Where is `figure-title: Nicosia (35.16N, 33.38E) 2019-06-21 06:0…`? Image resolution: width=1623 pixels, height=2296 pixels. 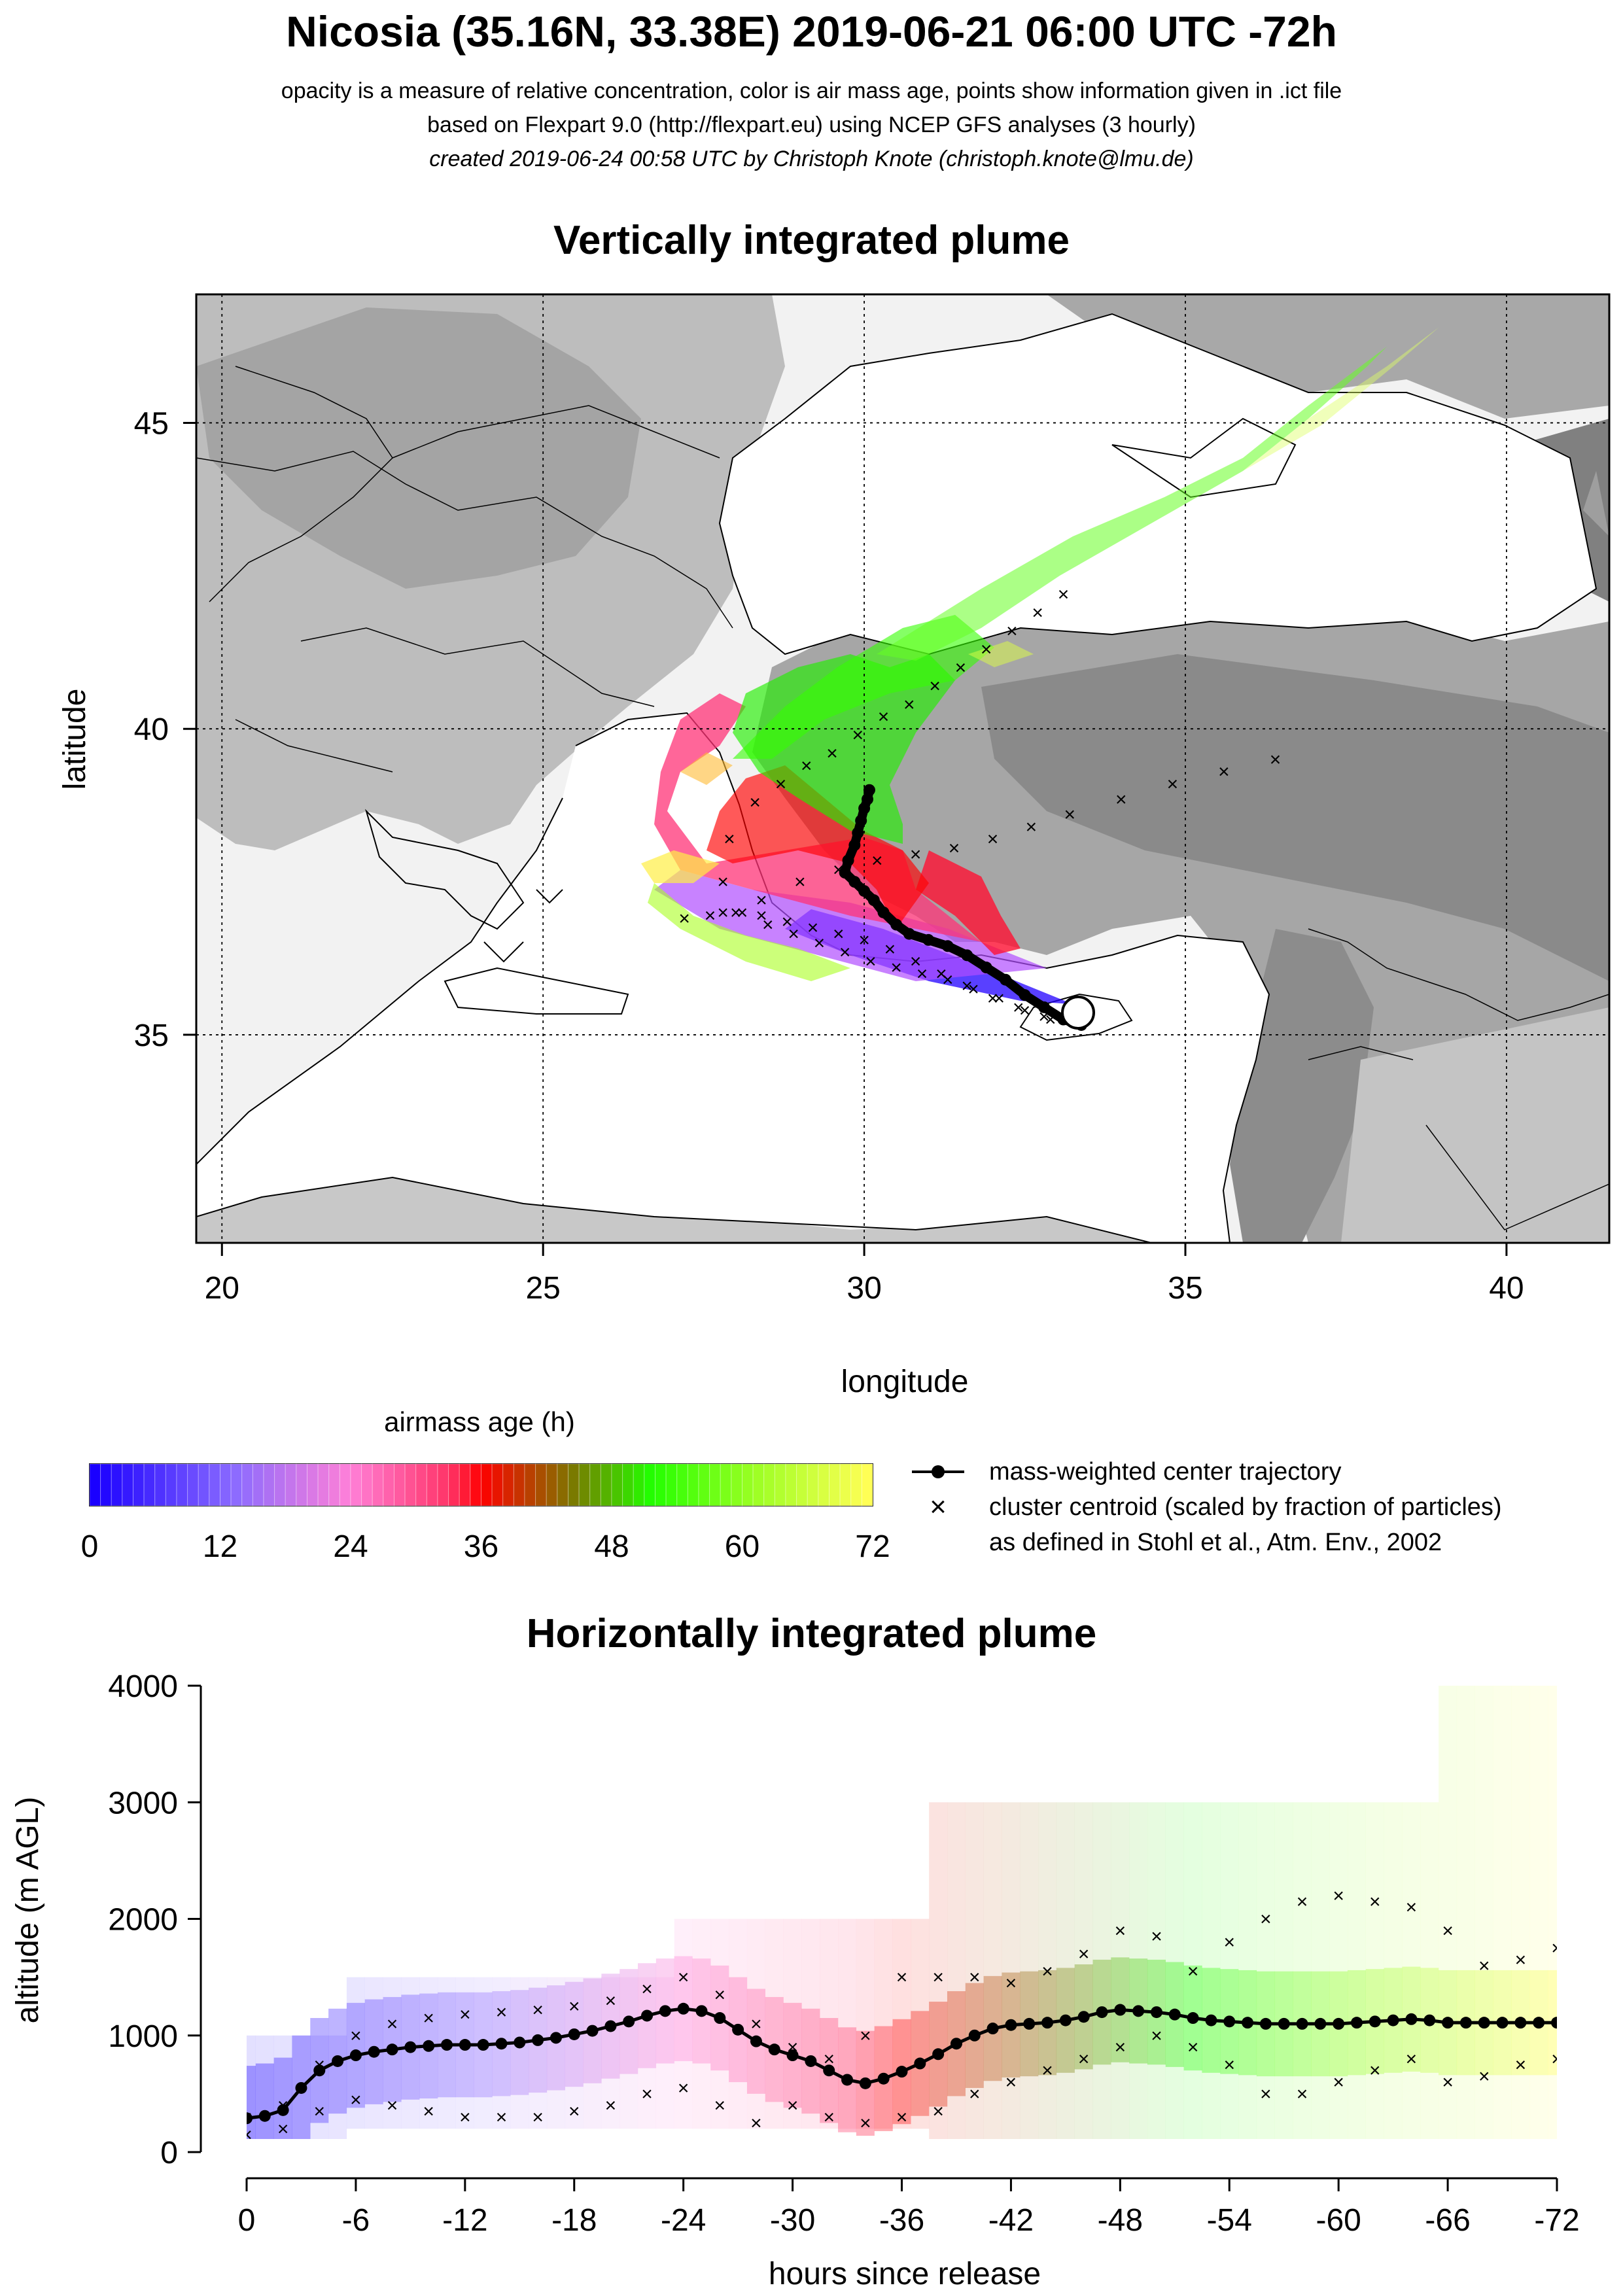
figure-title: Nicosia (35.16N, 33.38E) 2019-06-21 06:0… is located at coordinates (812, 31).